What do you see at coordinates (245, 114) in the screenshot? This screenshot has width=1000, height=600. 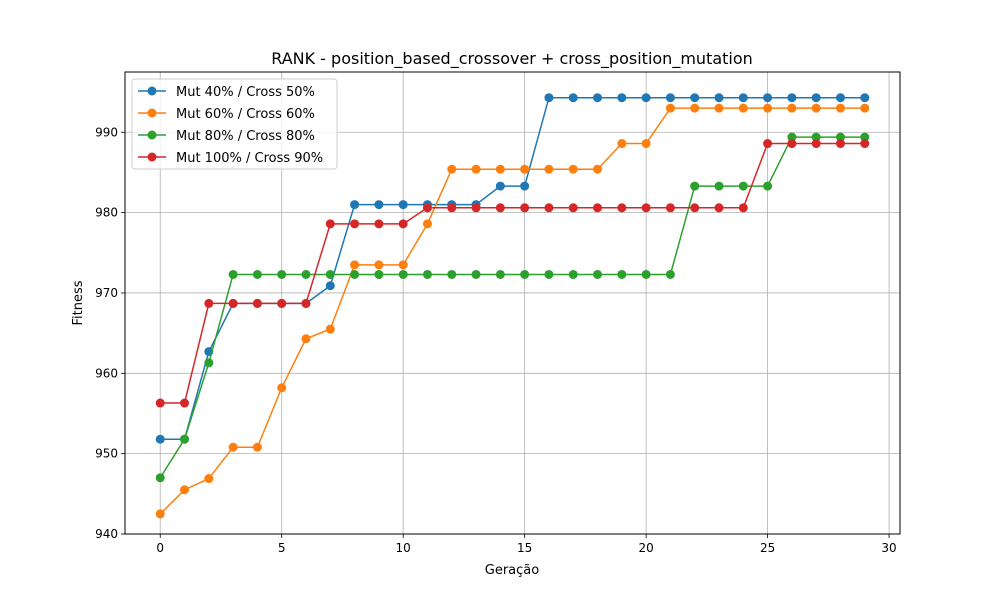 I see `legend-label: Mut 60% / Cross 60%` at bounding box center [245, 114].